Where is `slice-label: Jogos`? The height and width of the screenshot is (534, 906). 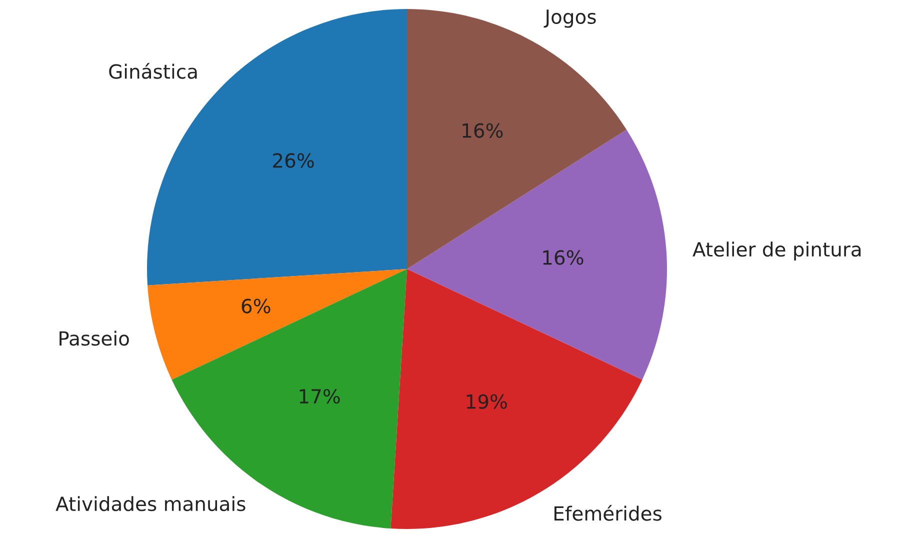 slice-label: Jogos is located at coordinates (570, 19).